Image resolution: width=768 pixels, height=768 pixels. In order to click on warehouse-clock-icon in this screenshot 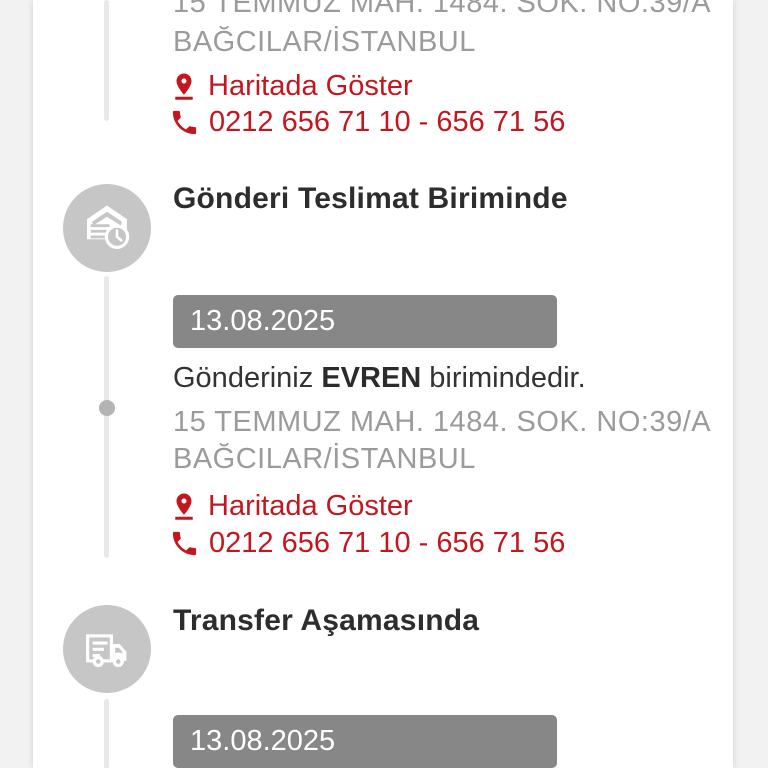, I will do `click(108, 227)`.